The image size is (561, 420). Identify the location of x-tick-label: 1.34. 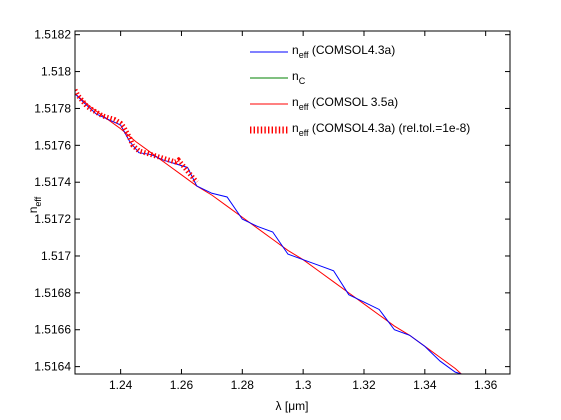
(425, 385).